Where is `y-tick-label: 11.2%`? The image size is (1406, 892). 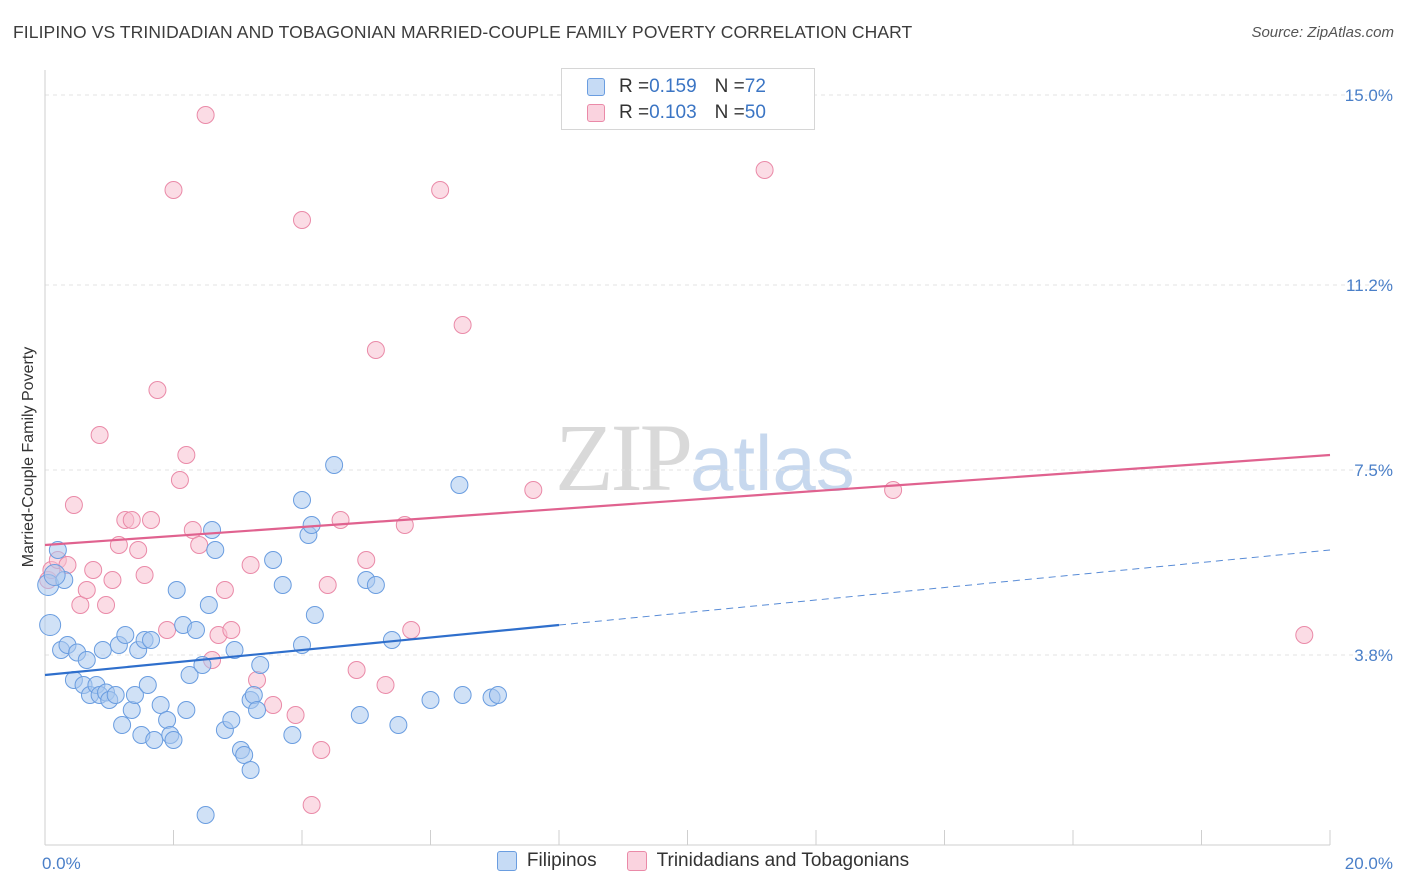 y-tick-label: 11.2% is located at coordinates (1369, 285).